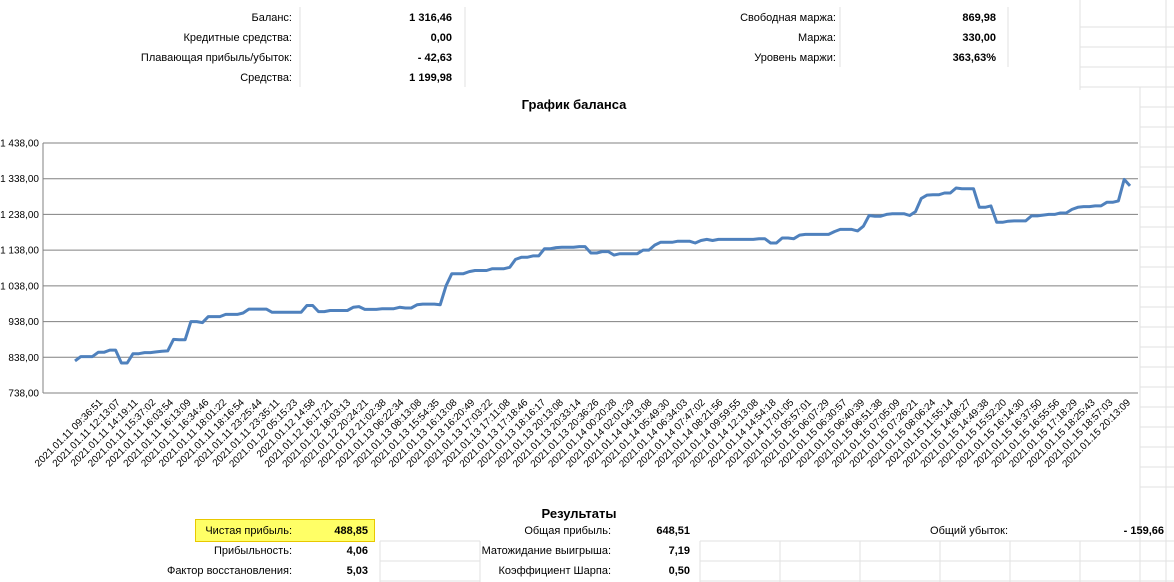 This screenshot has width=1174, height=582. What do you see at coordinates (567, 531) in the screenshot?
I see `gross-profit-label: Общая прибыль:` at bounding box center [567, 531].